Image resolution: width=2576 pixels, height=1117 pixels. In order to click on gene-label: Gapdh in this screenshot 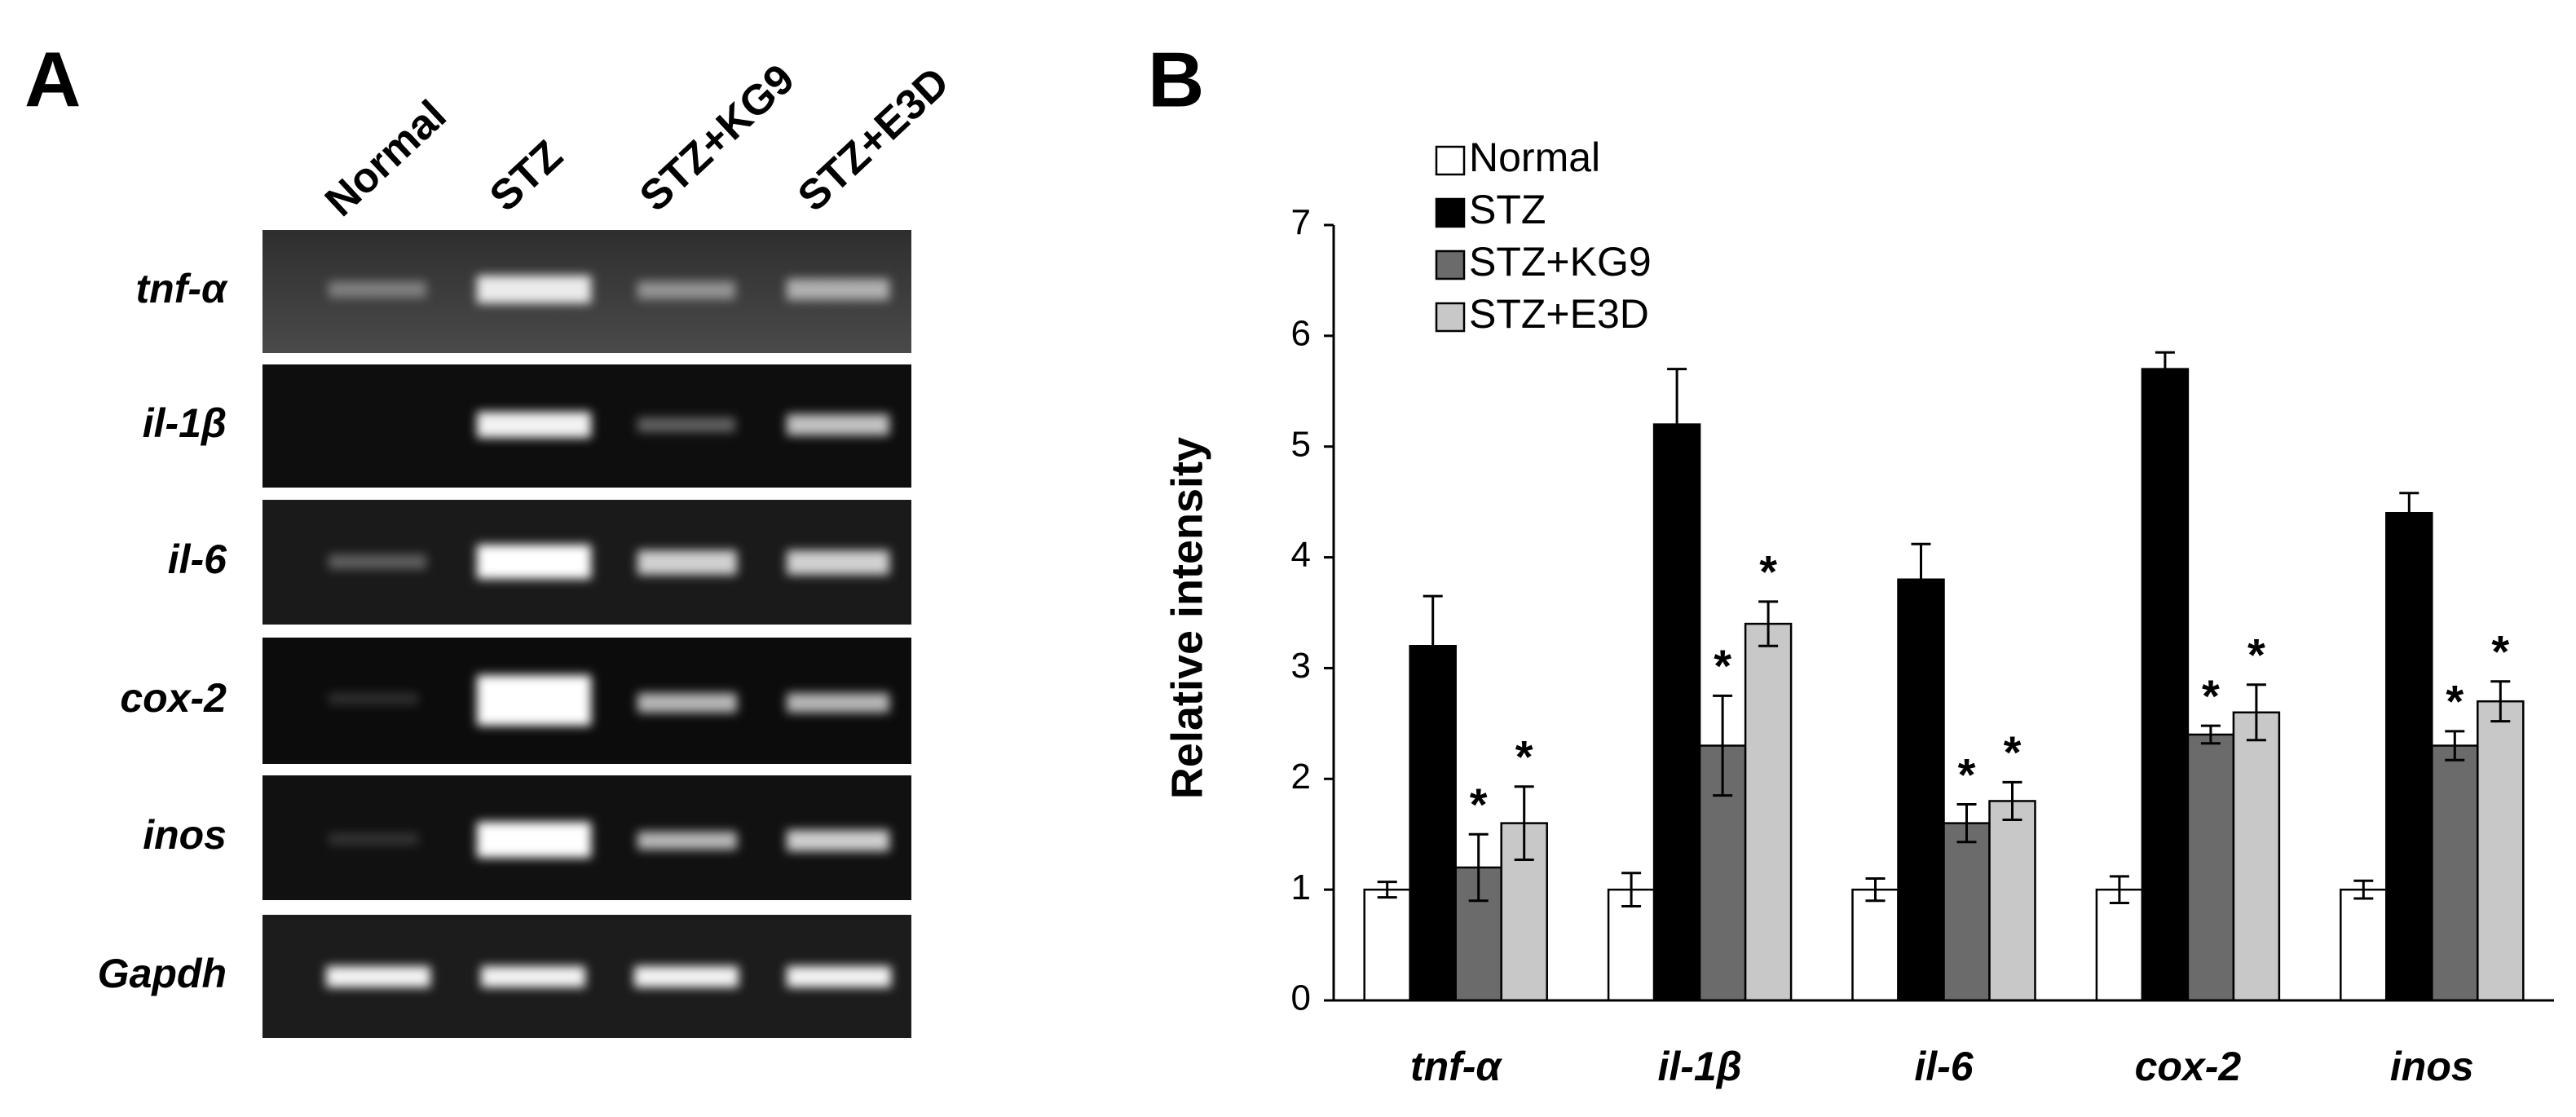, I will do `click(162, 974)`.